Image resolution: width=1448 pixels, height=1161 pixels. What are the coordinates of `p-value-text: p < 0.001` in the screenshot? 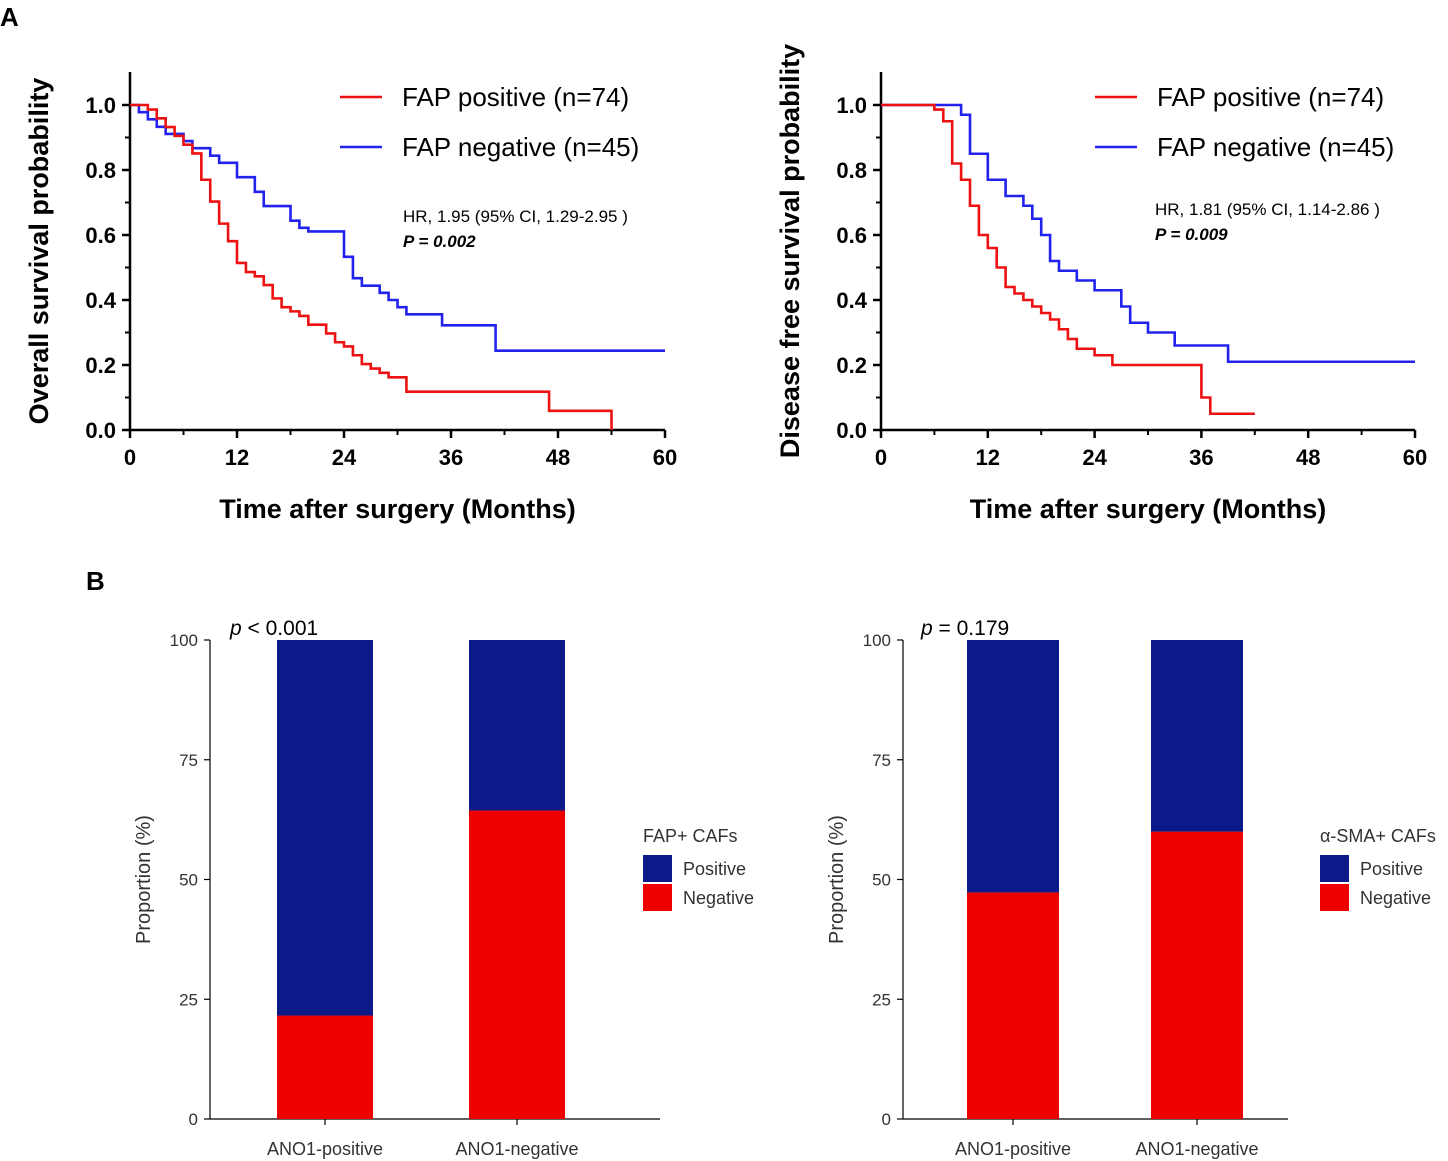 It's located at (273, 628).